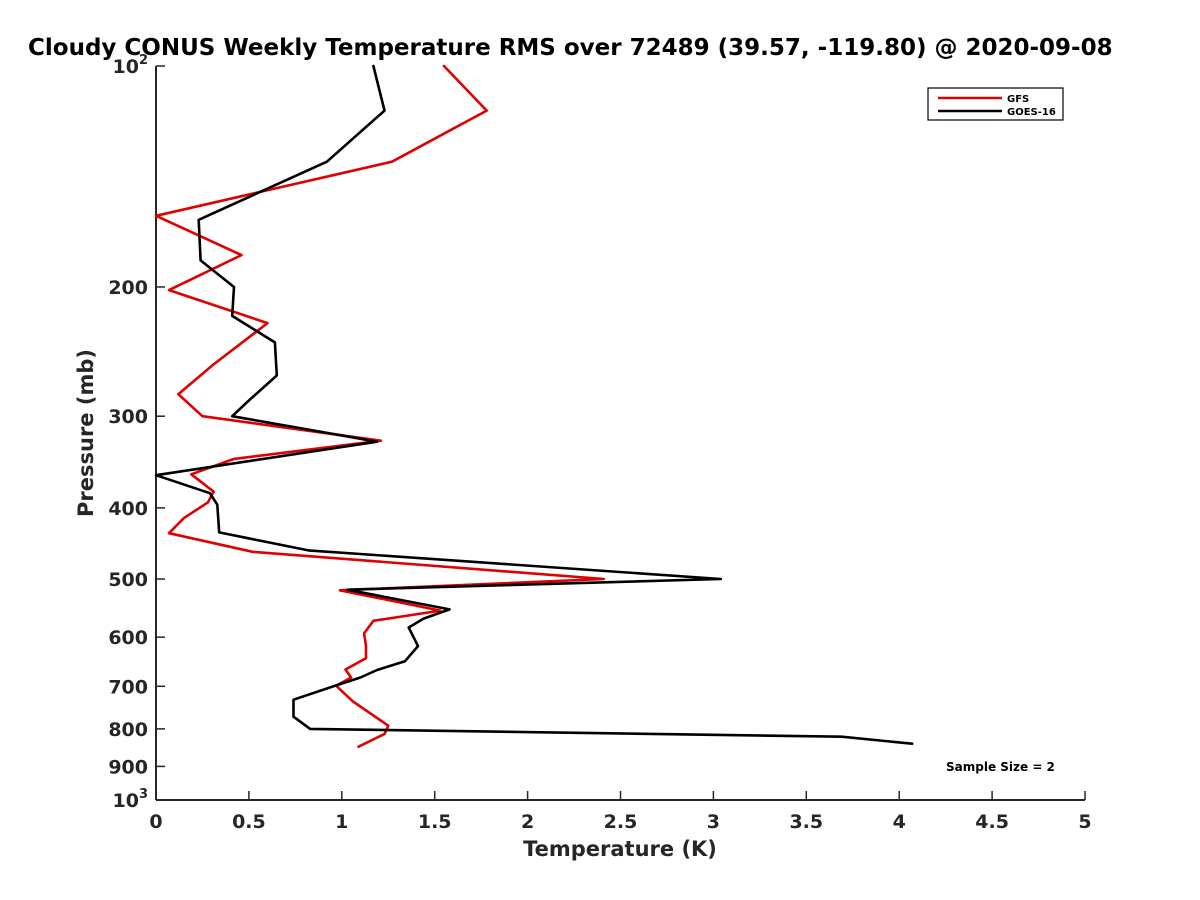  What do you see at coordinates (131, 799) in the screenshot?
I see `y-tick-label: 10³` at bounding box center [131, 799].